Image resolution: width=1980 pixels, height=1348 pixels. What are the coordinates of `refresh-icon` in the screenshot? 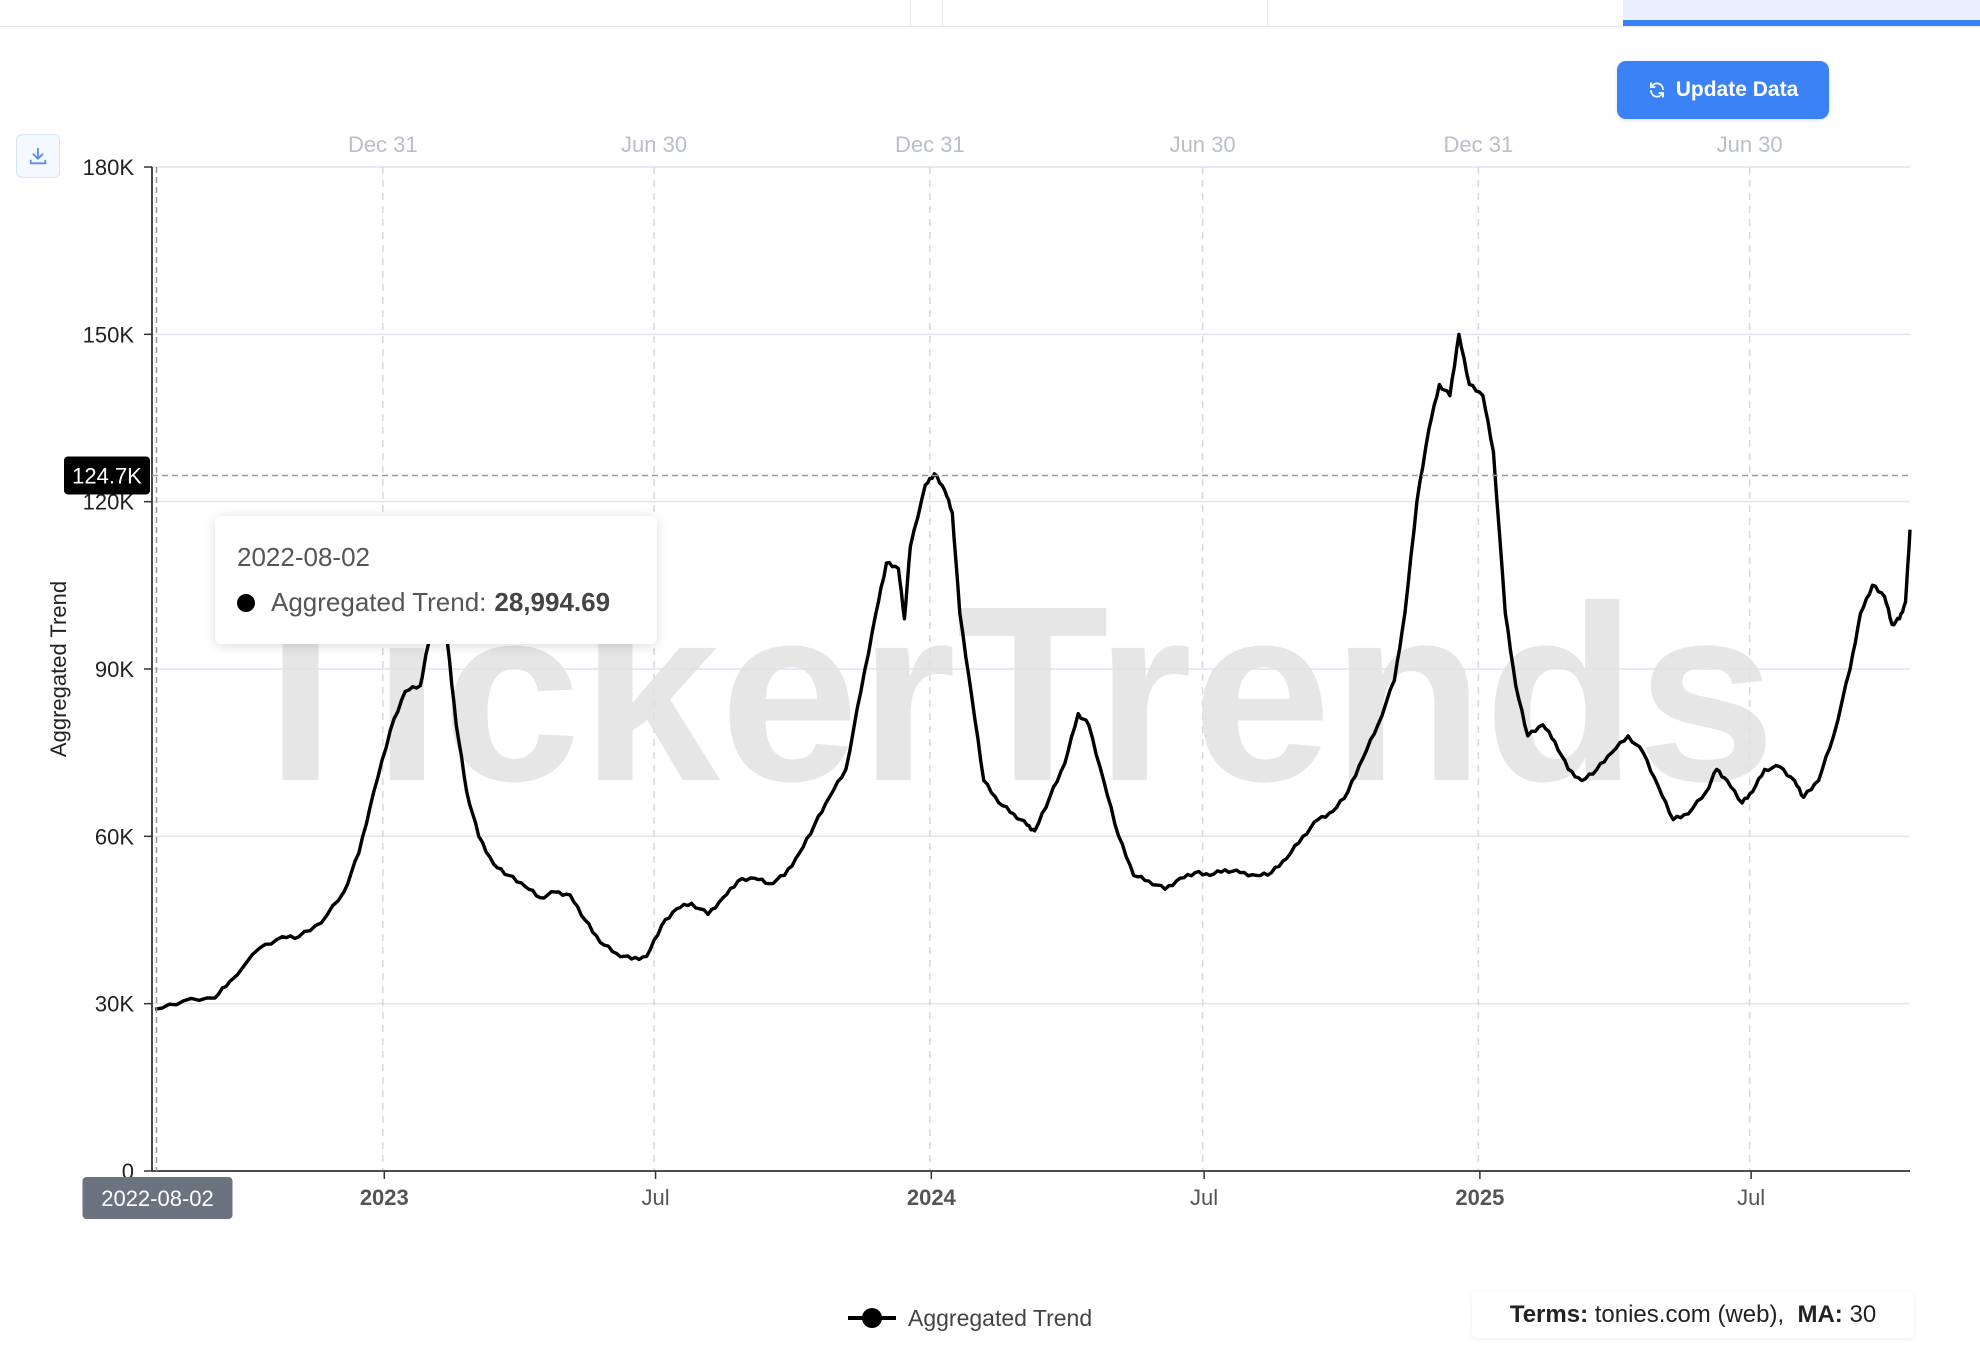 It's located at (1656, 90).